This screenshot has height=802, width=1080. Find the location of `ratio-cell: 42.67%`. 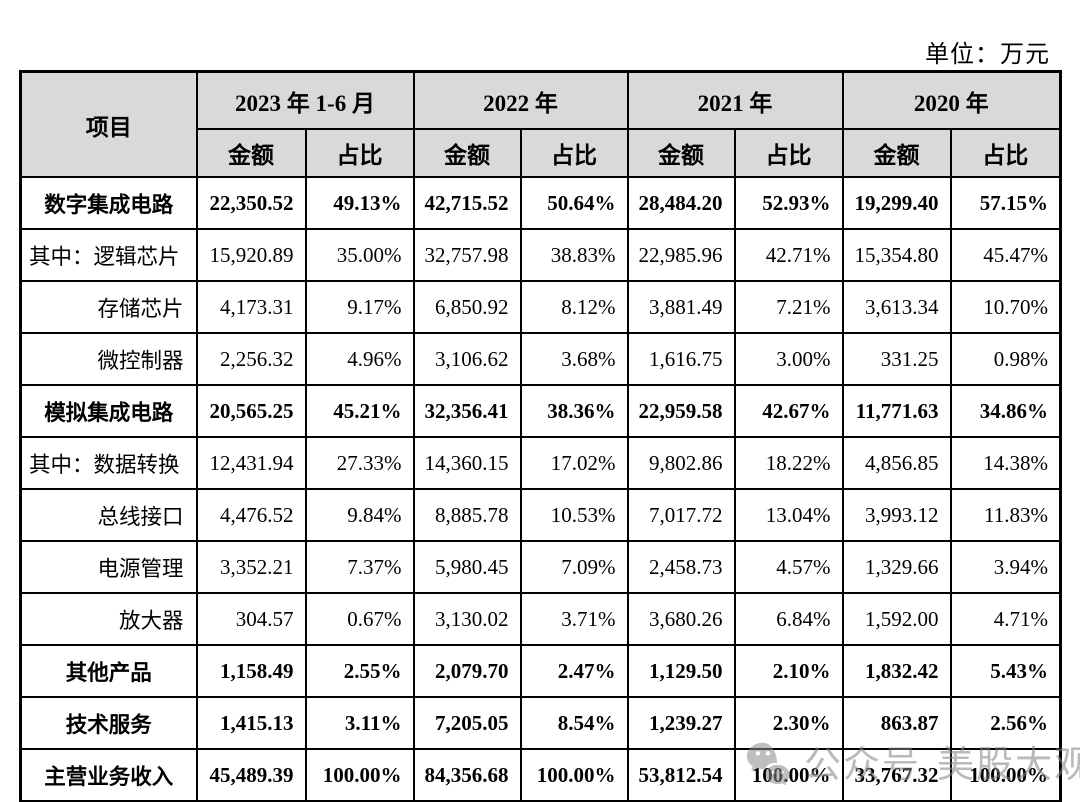

ratio-cell: 42.67% is located at coordinates (788, 411).